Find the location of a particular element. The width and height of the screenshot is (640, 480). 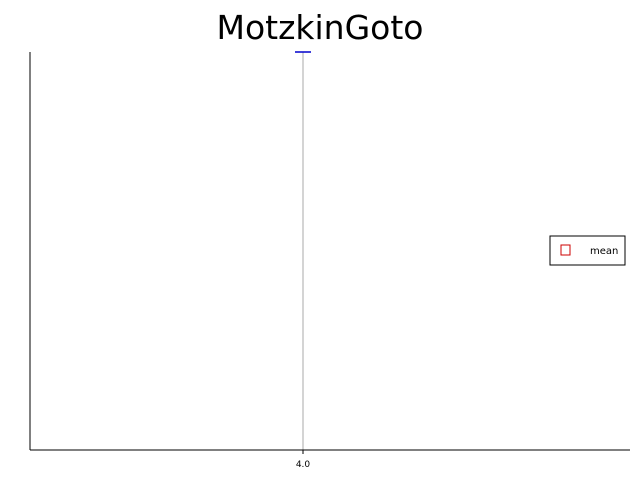

chart-title: MotzkinGoto is located at coordinates (320, 27).